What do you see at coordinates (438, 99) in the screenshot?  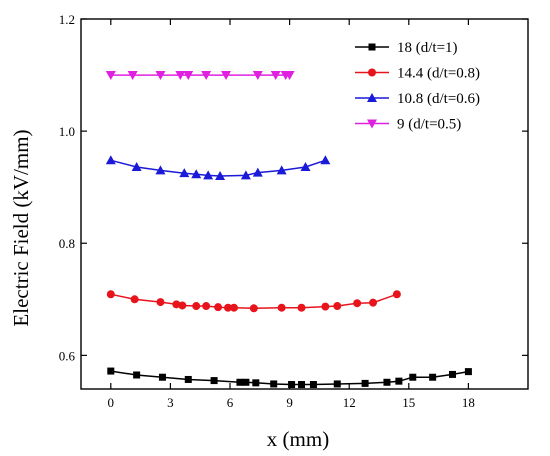 I see `legend-label-10-8-d-t-0-6: 10.8 (d/t=0.6)` at bounding box center [438, 99].